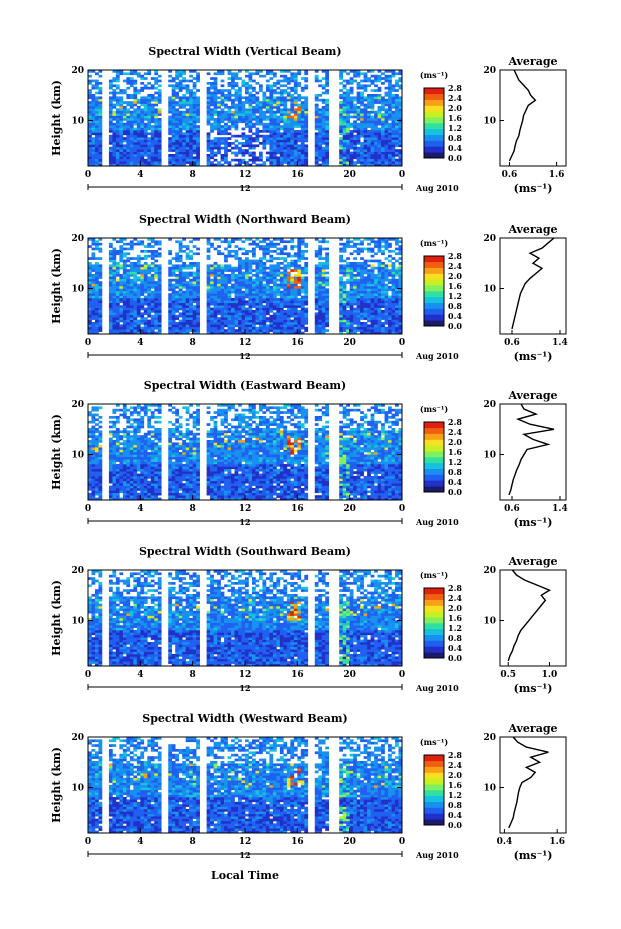  Describe the element at coordinates (512, 343) in the screenshot. I see `avg-x-tick-label: 0.6` at that location.